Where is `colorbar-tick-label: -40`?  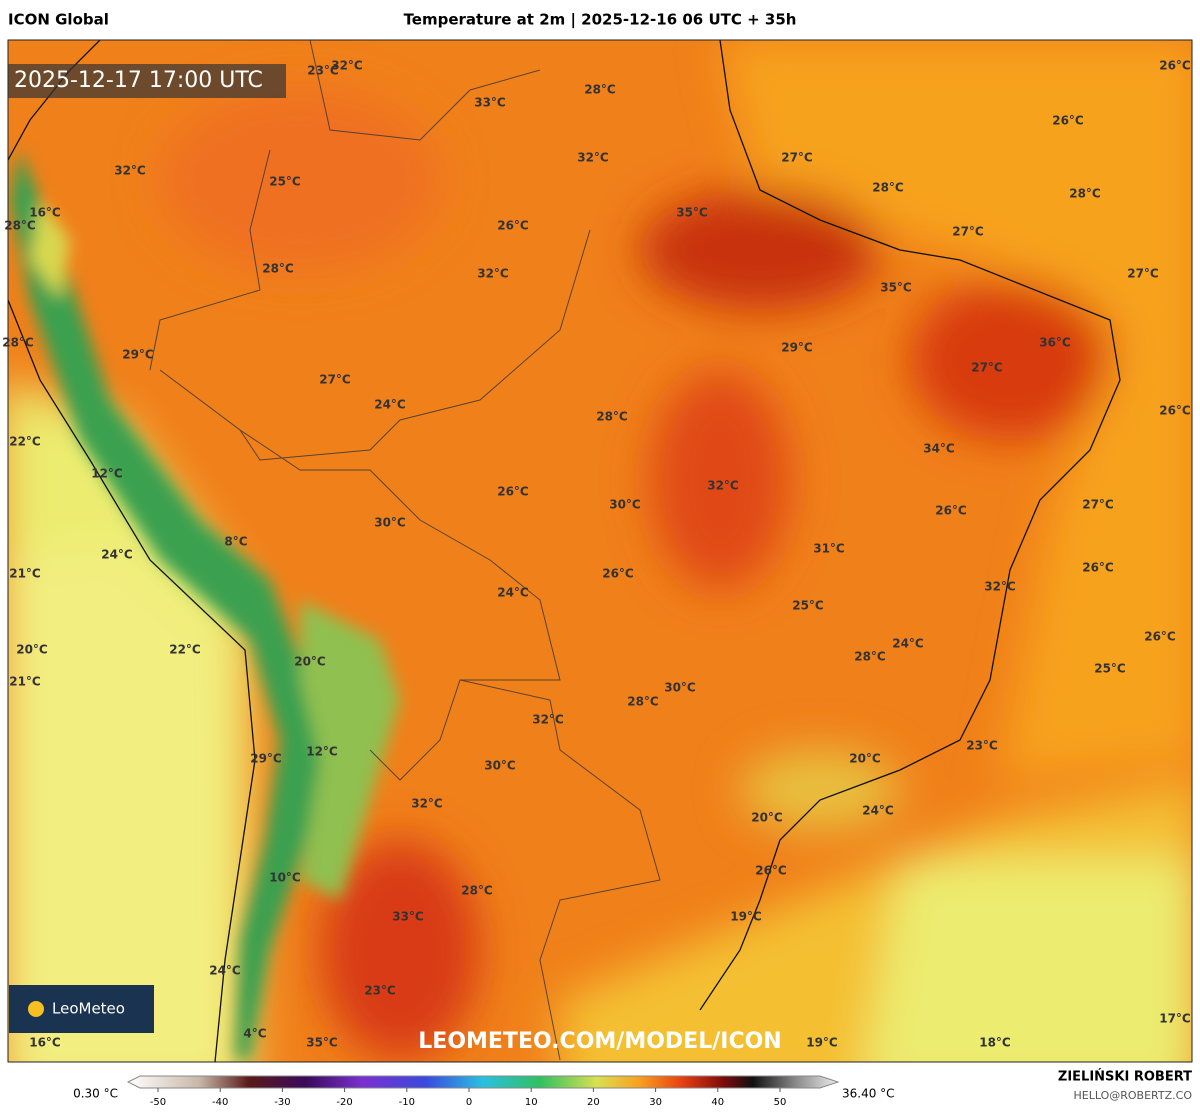
colorbar-tick-label: -40 is located at coordinates (220, 1102).